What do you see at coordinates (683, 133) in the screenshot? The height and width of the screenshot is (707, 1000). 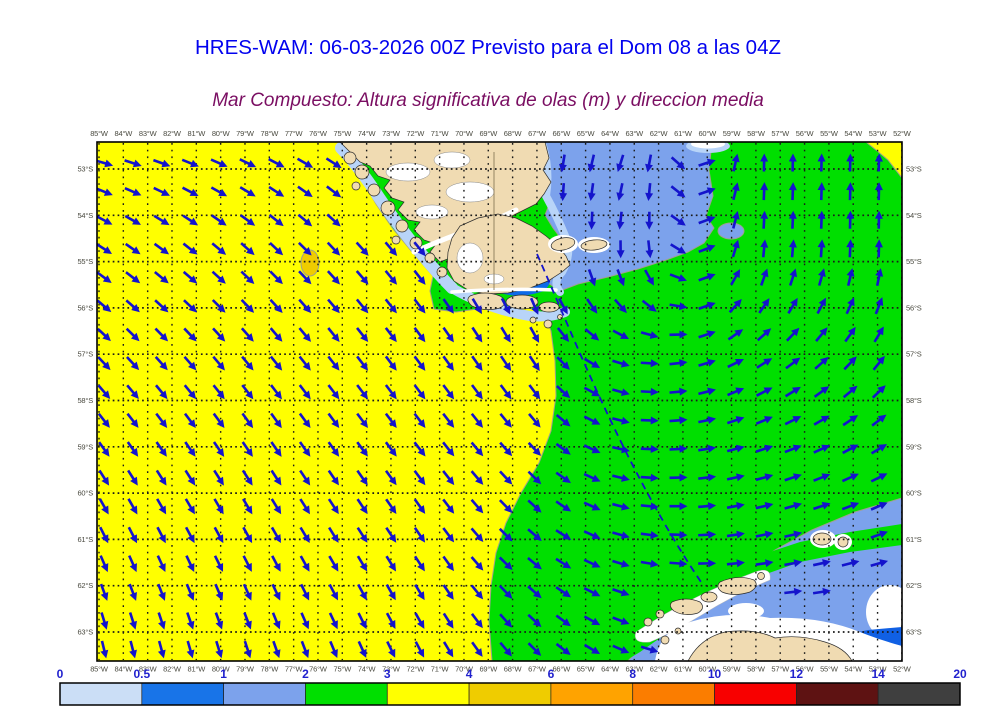 I see `lon-label-top: 61°W` at bounding box center [683, 133].